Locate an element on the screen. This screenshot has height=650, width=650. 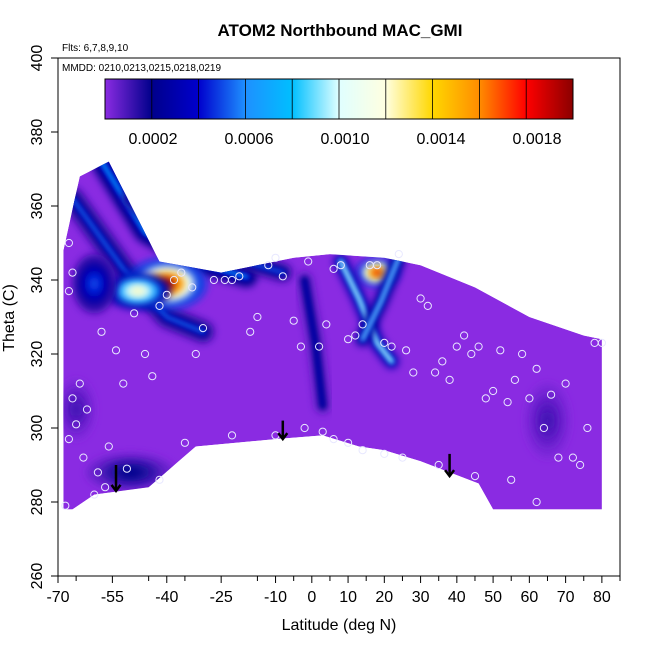
y-tick-label: 340 is located at coordinates (37, 280).